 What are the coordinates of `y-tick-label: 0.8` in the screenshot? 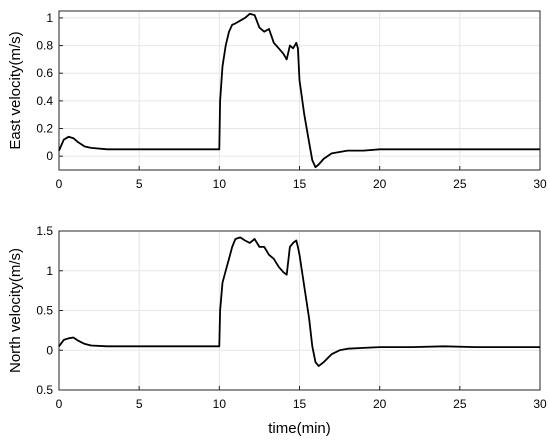 It's located at (44, 46).